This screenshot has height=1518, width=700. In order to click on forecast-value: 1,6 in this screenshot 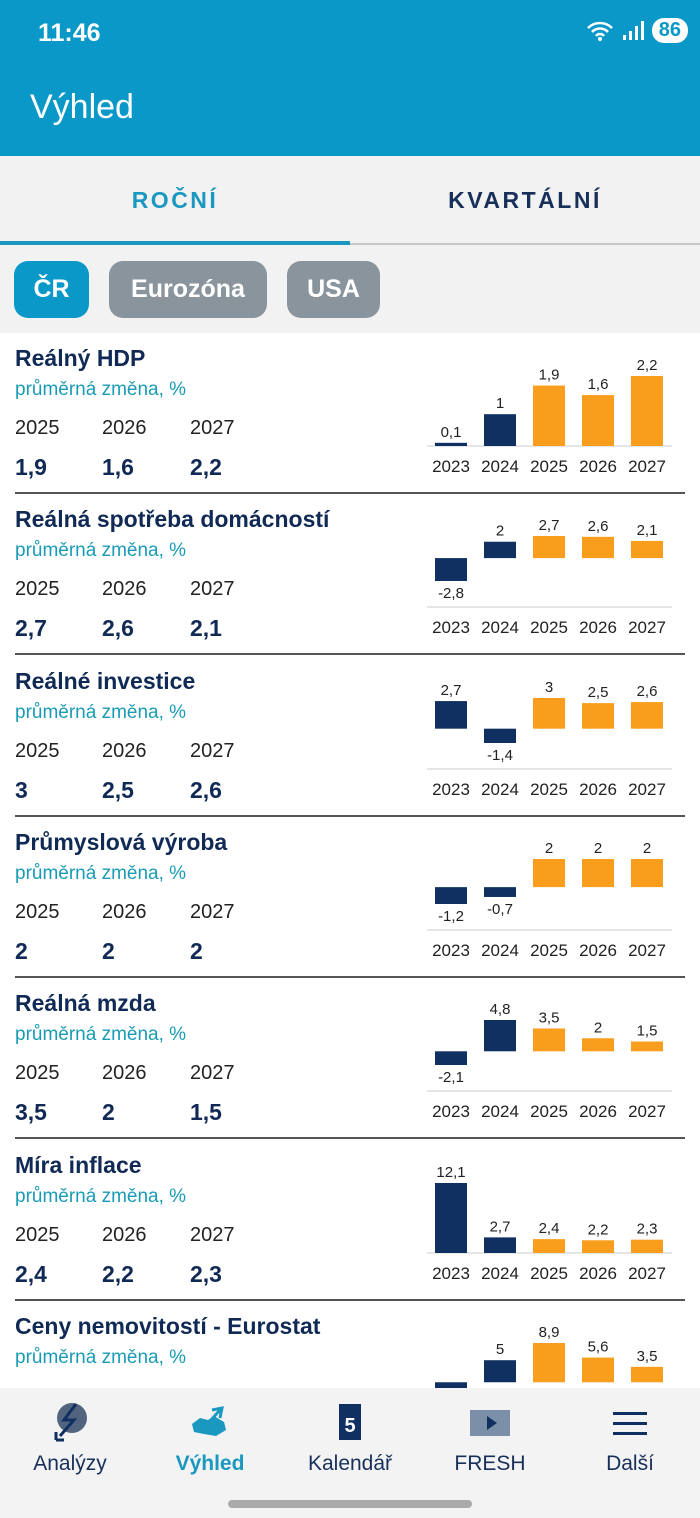, I will do `click(118, 467)`.